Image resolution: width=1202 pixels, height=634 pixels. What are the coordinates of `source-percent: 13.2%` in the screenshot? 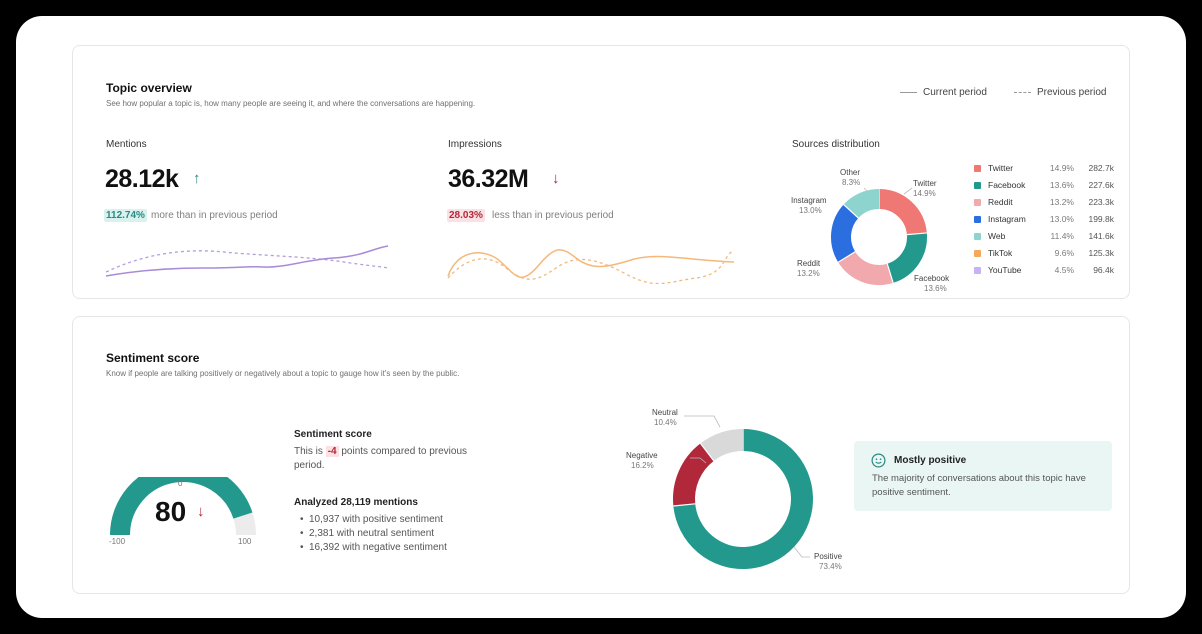 It's located at (1061, 202).